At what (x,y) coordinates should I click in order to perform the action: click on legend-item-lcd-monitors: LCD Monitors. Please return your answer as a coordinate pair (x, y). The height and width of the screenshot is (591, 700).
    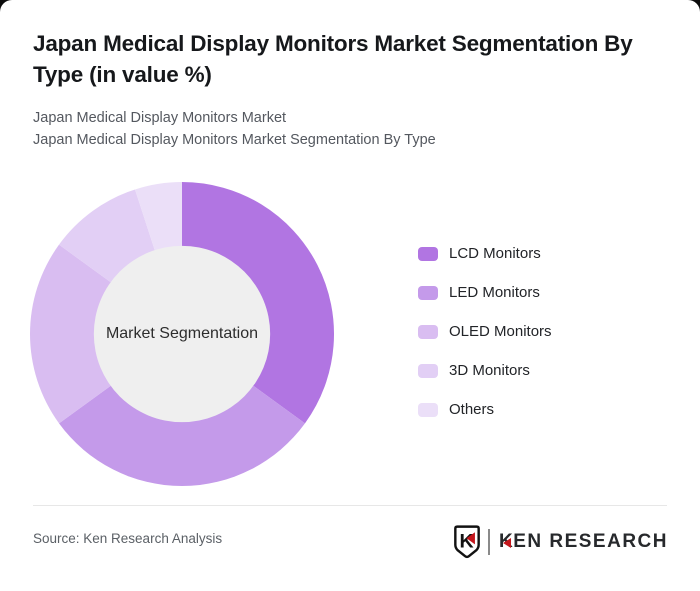
    Looking at the image, I should click on (485, 253).